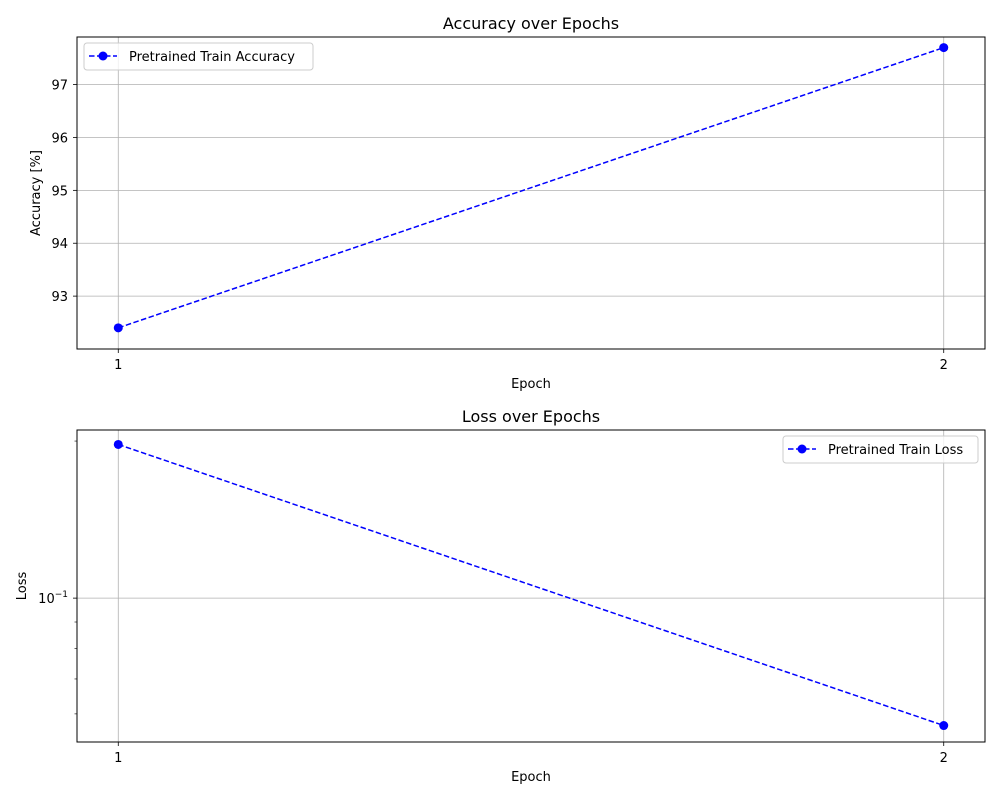 The image size is (1000, 800). I want to click on y-tick-label: 94, so click(59, 244).